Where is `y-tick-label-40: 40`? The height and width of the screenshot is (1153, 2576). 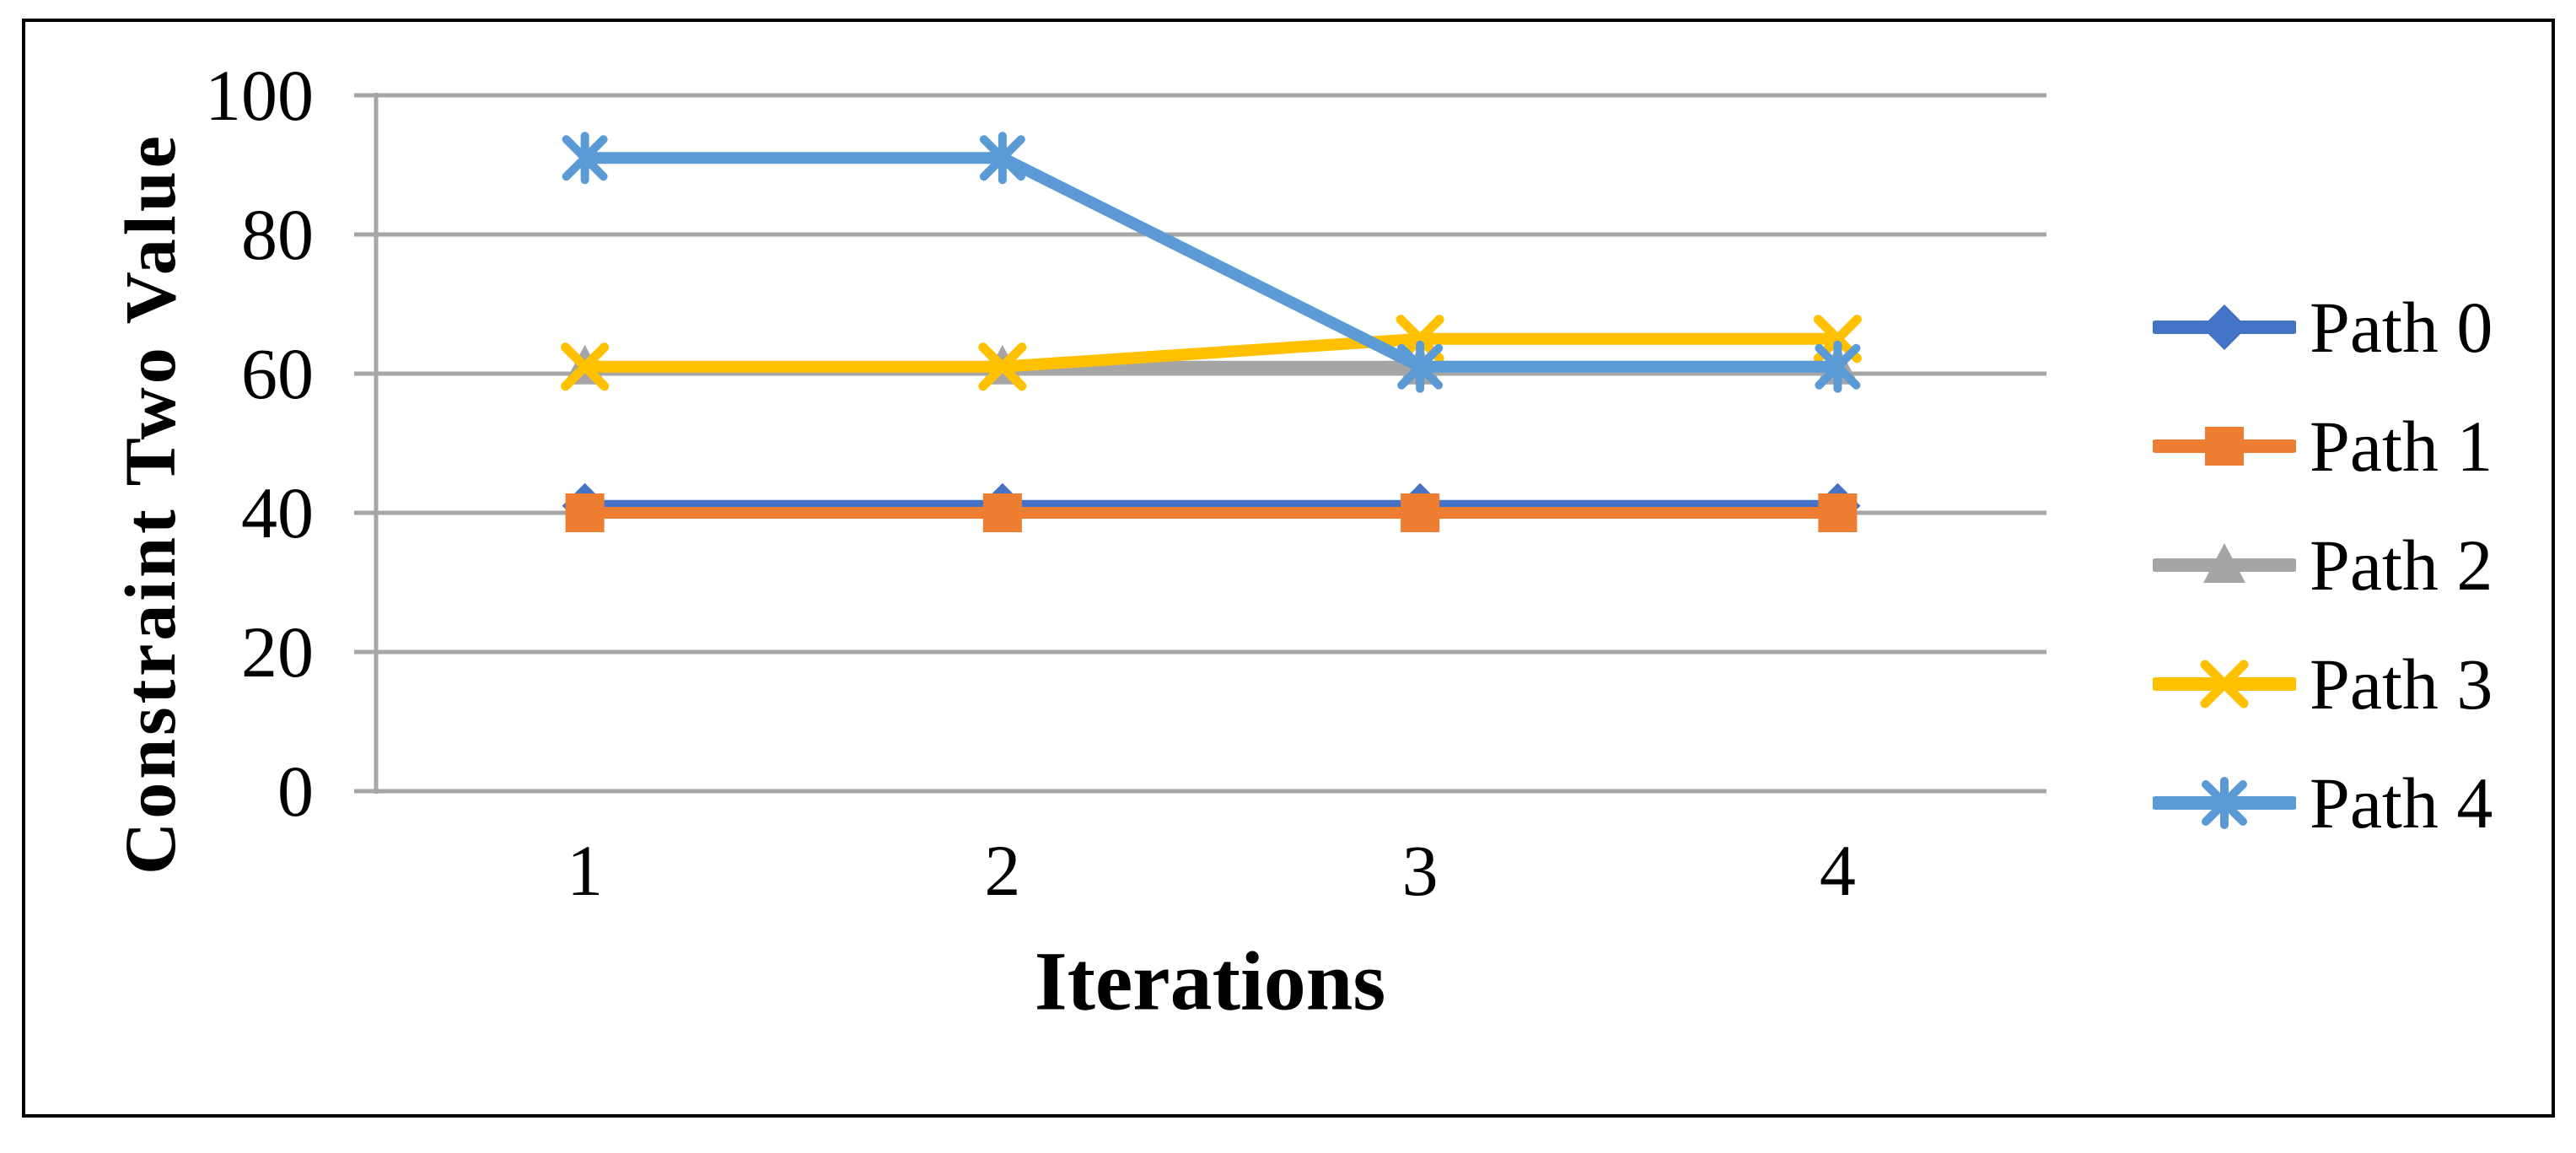 y-tick-label-40: 40 is located at coordinates (277, 512).